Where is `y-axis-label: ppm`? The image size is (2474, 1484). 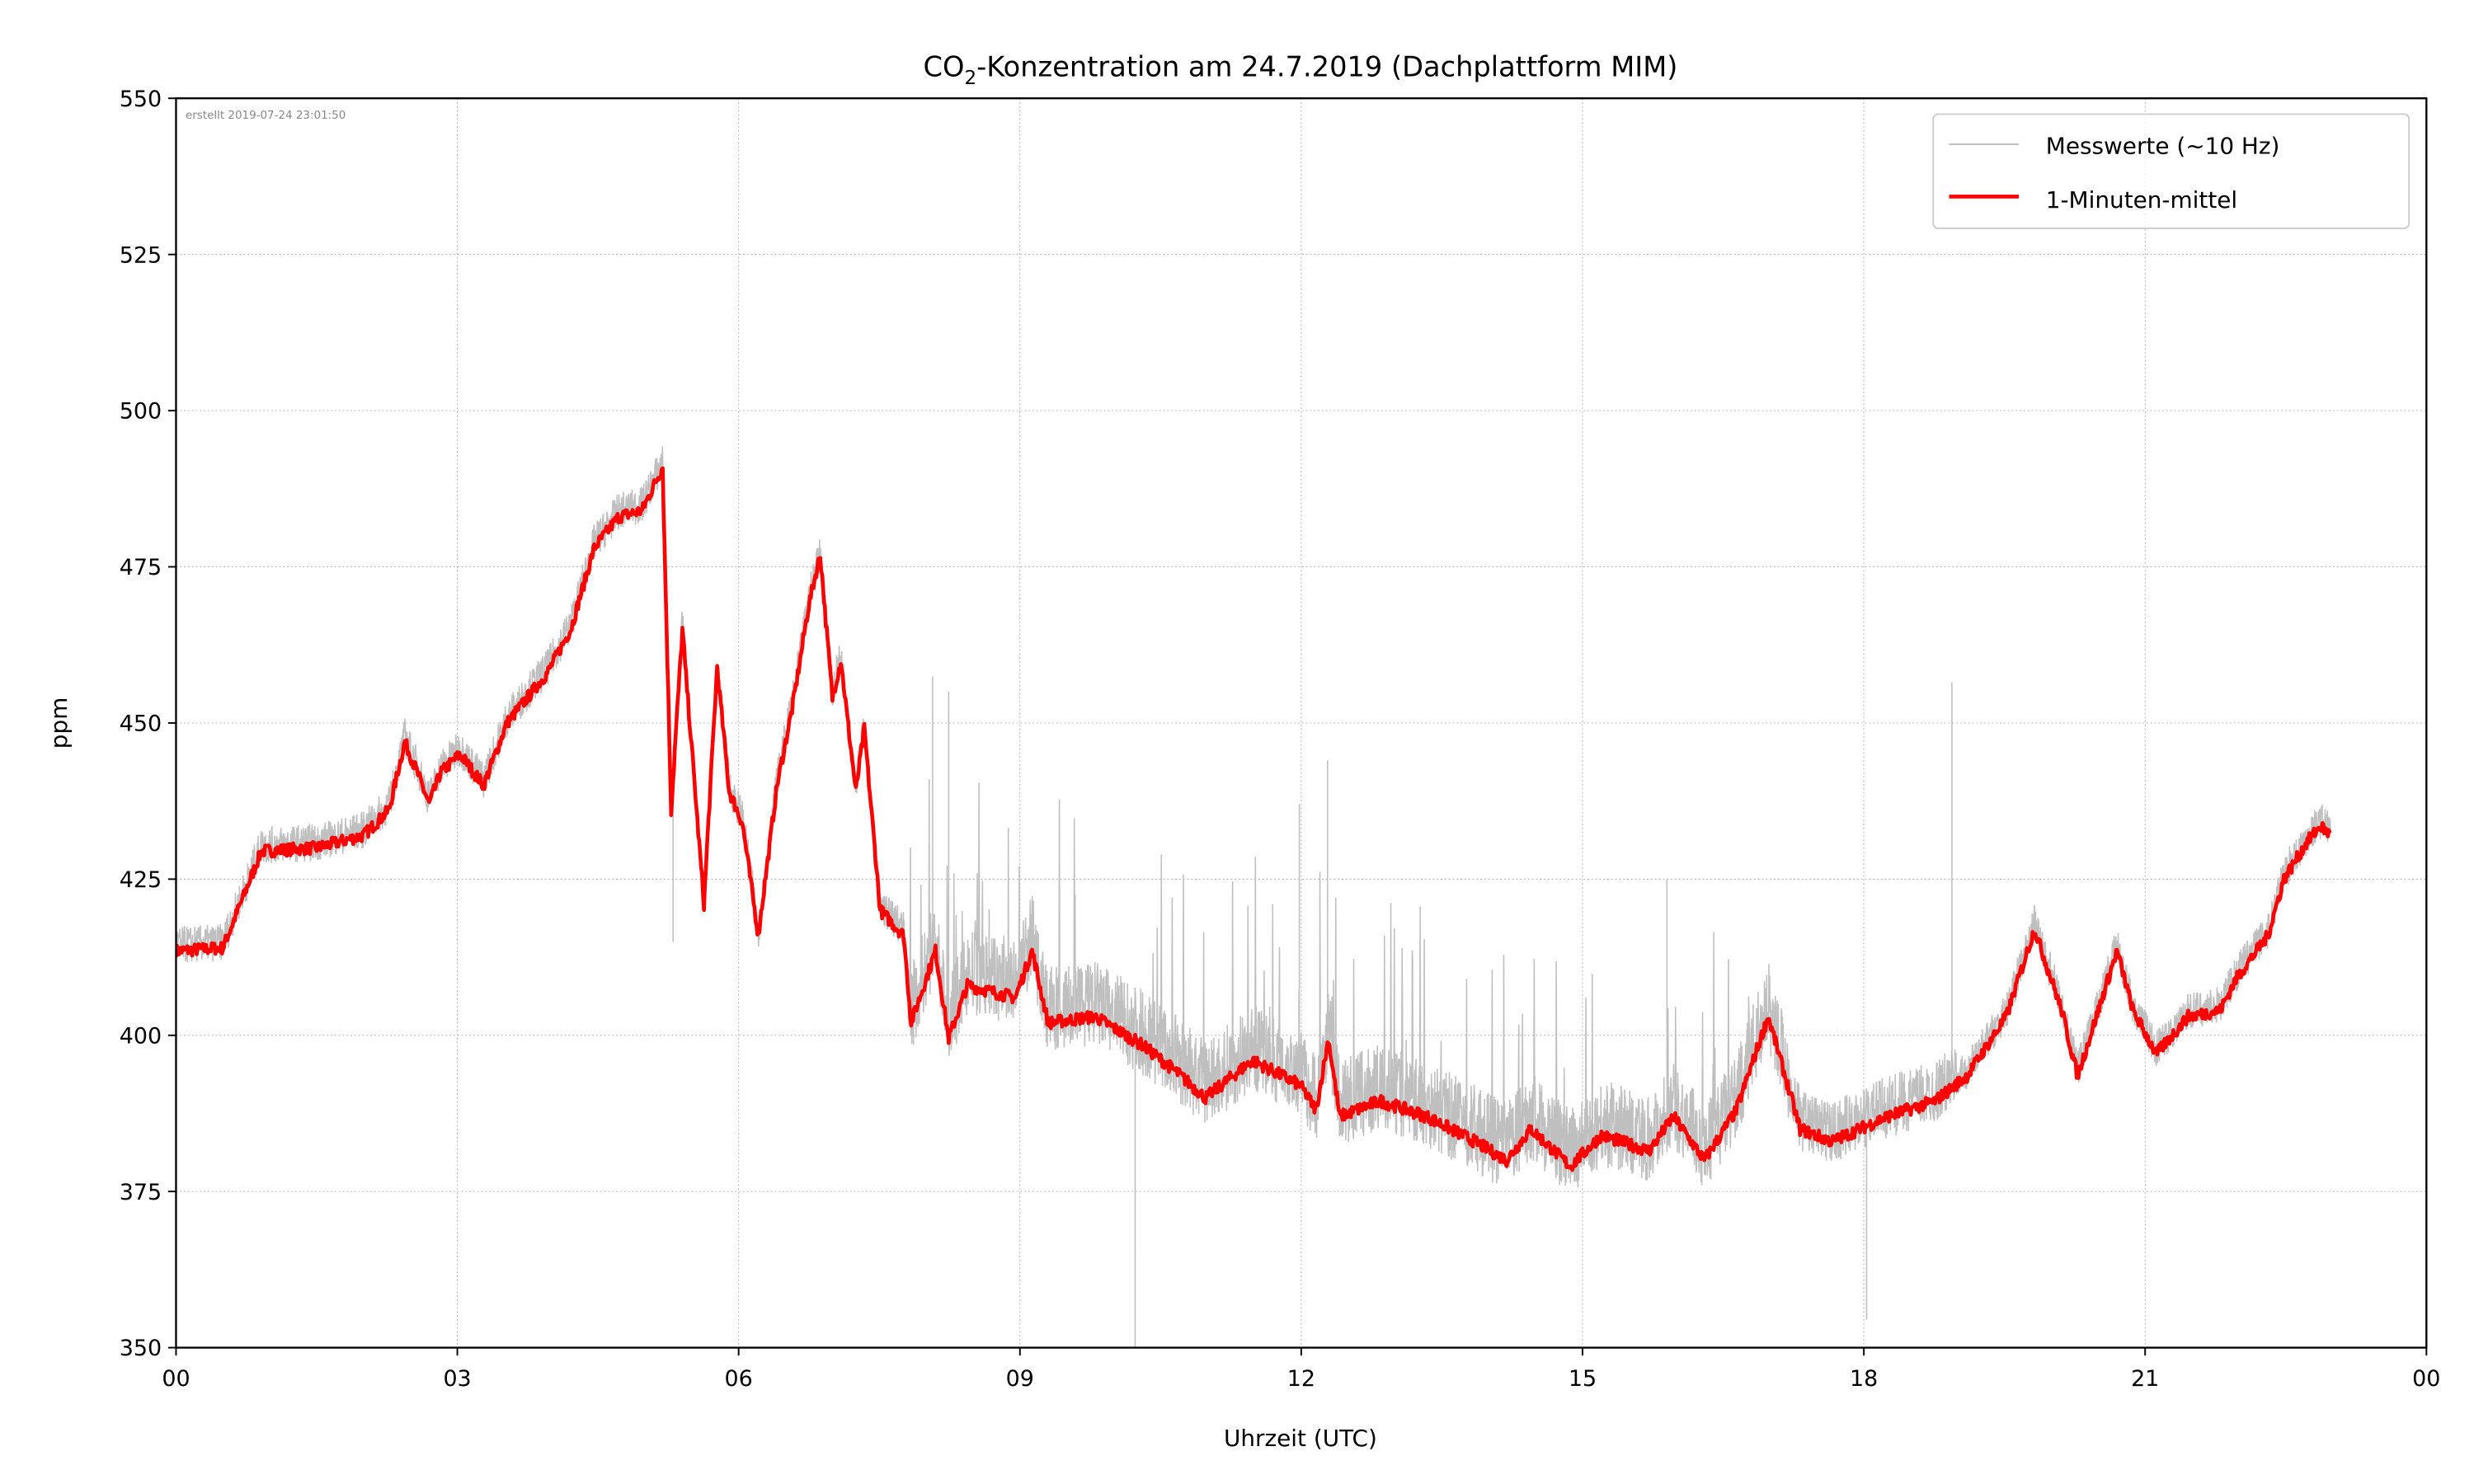
y-axis-label: ppm is located at coordinates (59, 723).